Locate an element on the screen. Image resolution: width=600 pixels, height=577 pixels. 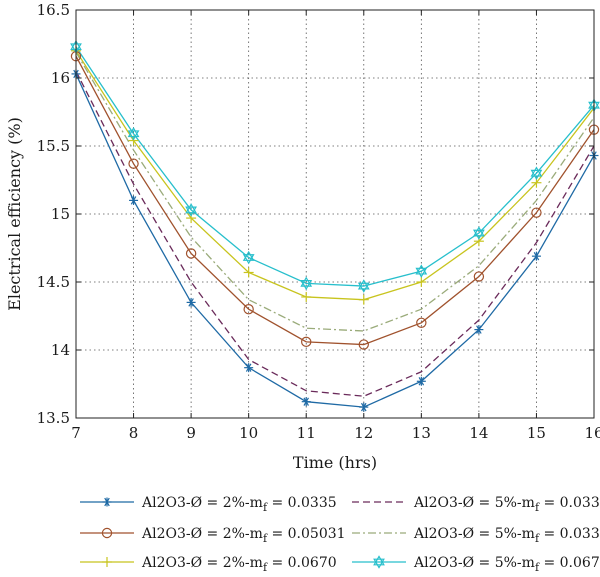
legend-item-5: Al2O3-Ø = 5%-mf = 0.0335 is located at coordinates (476, 535).